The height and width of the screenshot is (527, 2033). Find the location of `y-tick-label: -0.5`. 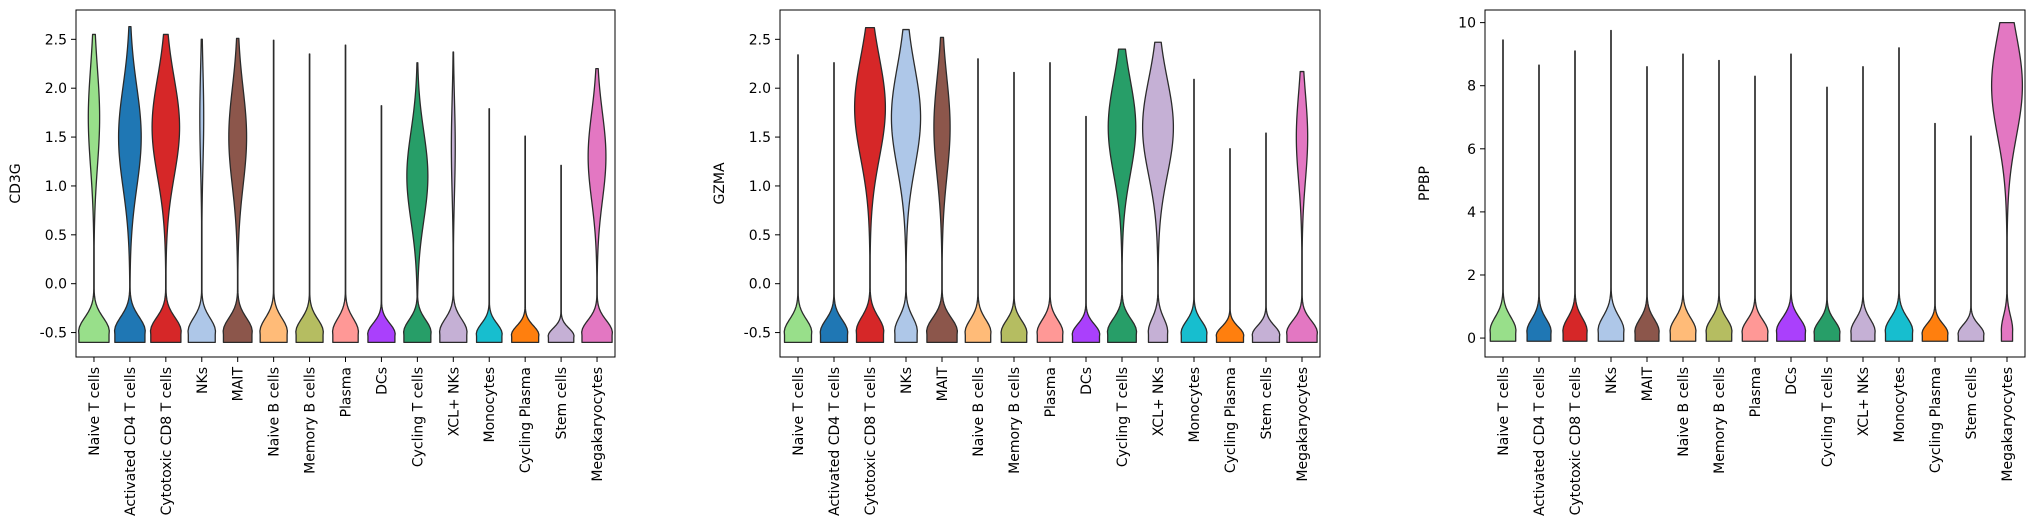

y-tick-label: -0.5 is located at coordinates (757, 334).